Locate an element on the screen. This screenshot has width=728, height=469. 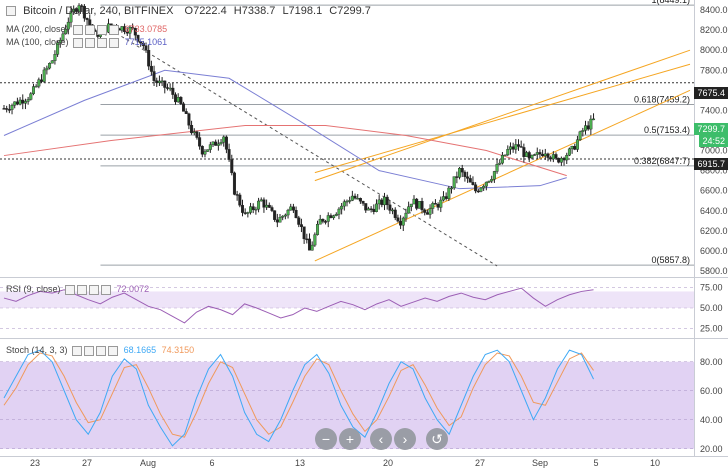
stoch-d-value: 74.3150 is located at coordinates (178, 350).